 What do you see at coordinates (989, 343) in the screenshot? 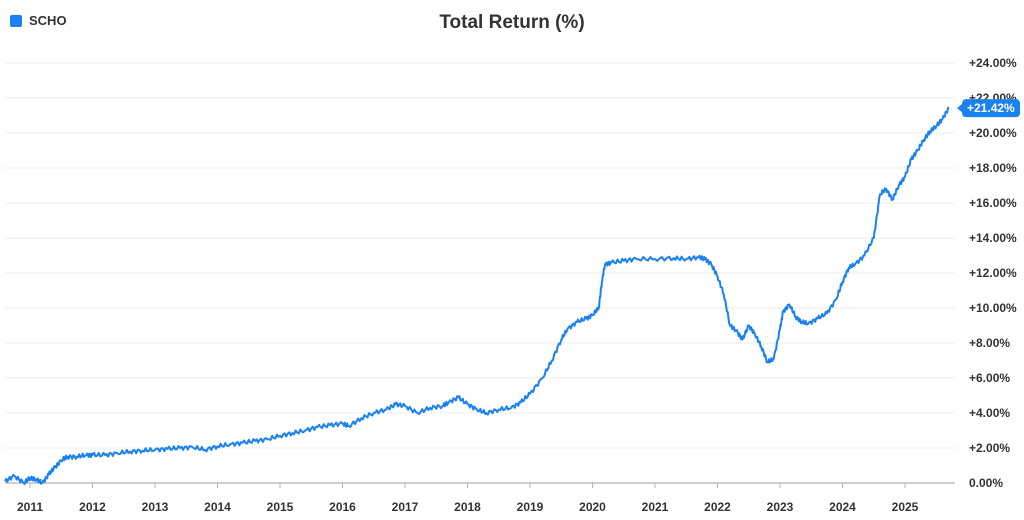
I see `y-tick-label: +8.00%` at bounding box center [989, 343].